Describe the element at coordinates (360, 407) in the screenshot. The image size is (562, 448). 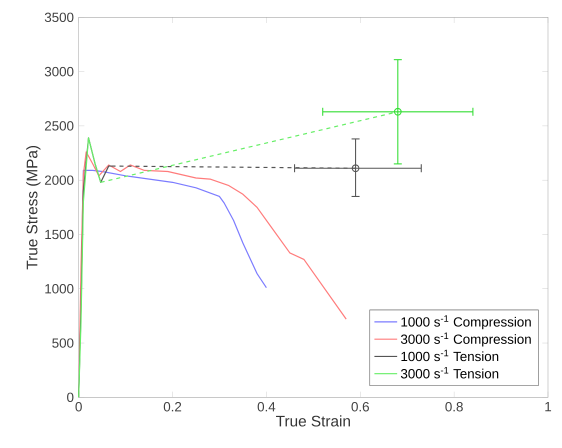
I see `x-tick-label: 0.6` at that location.